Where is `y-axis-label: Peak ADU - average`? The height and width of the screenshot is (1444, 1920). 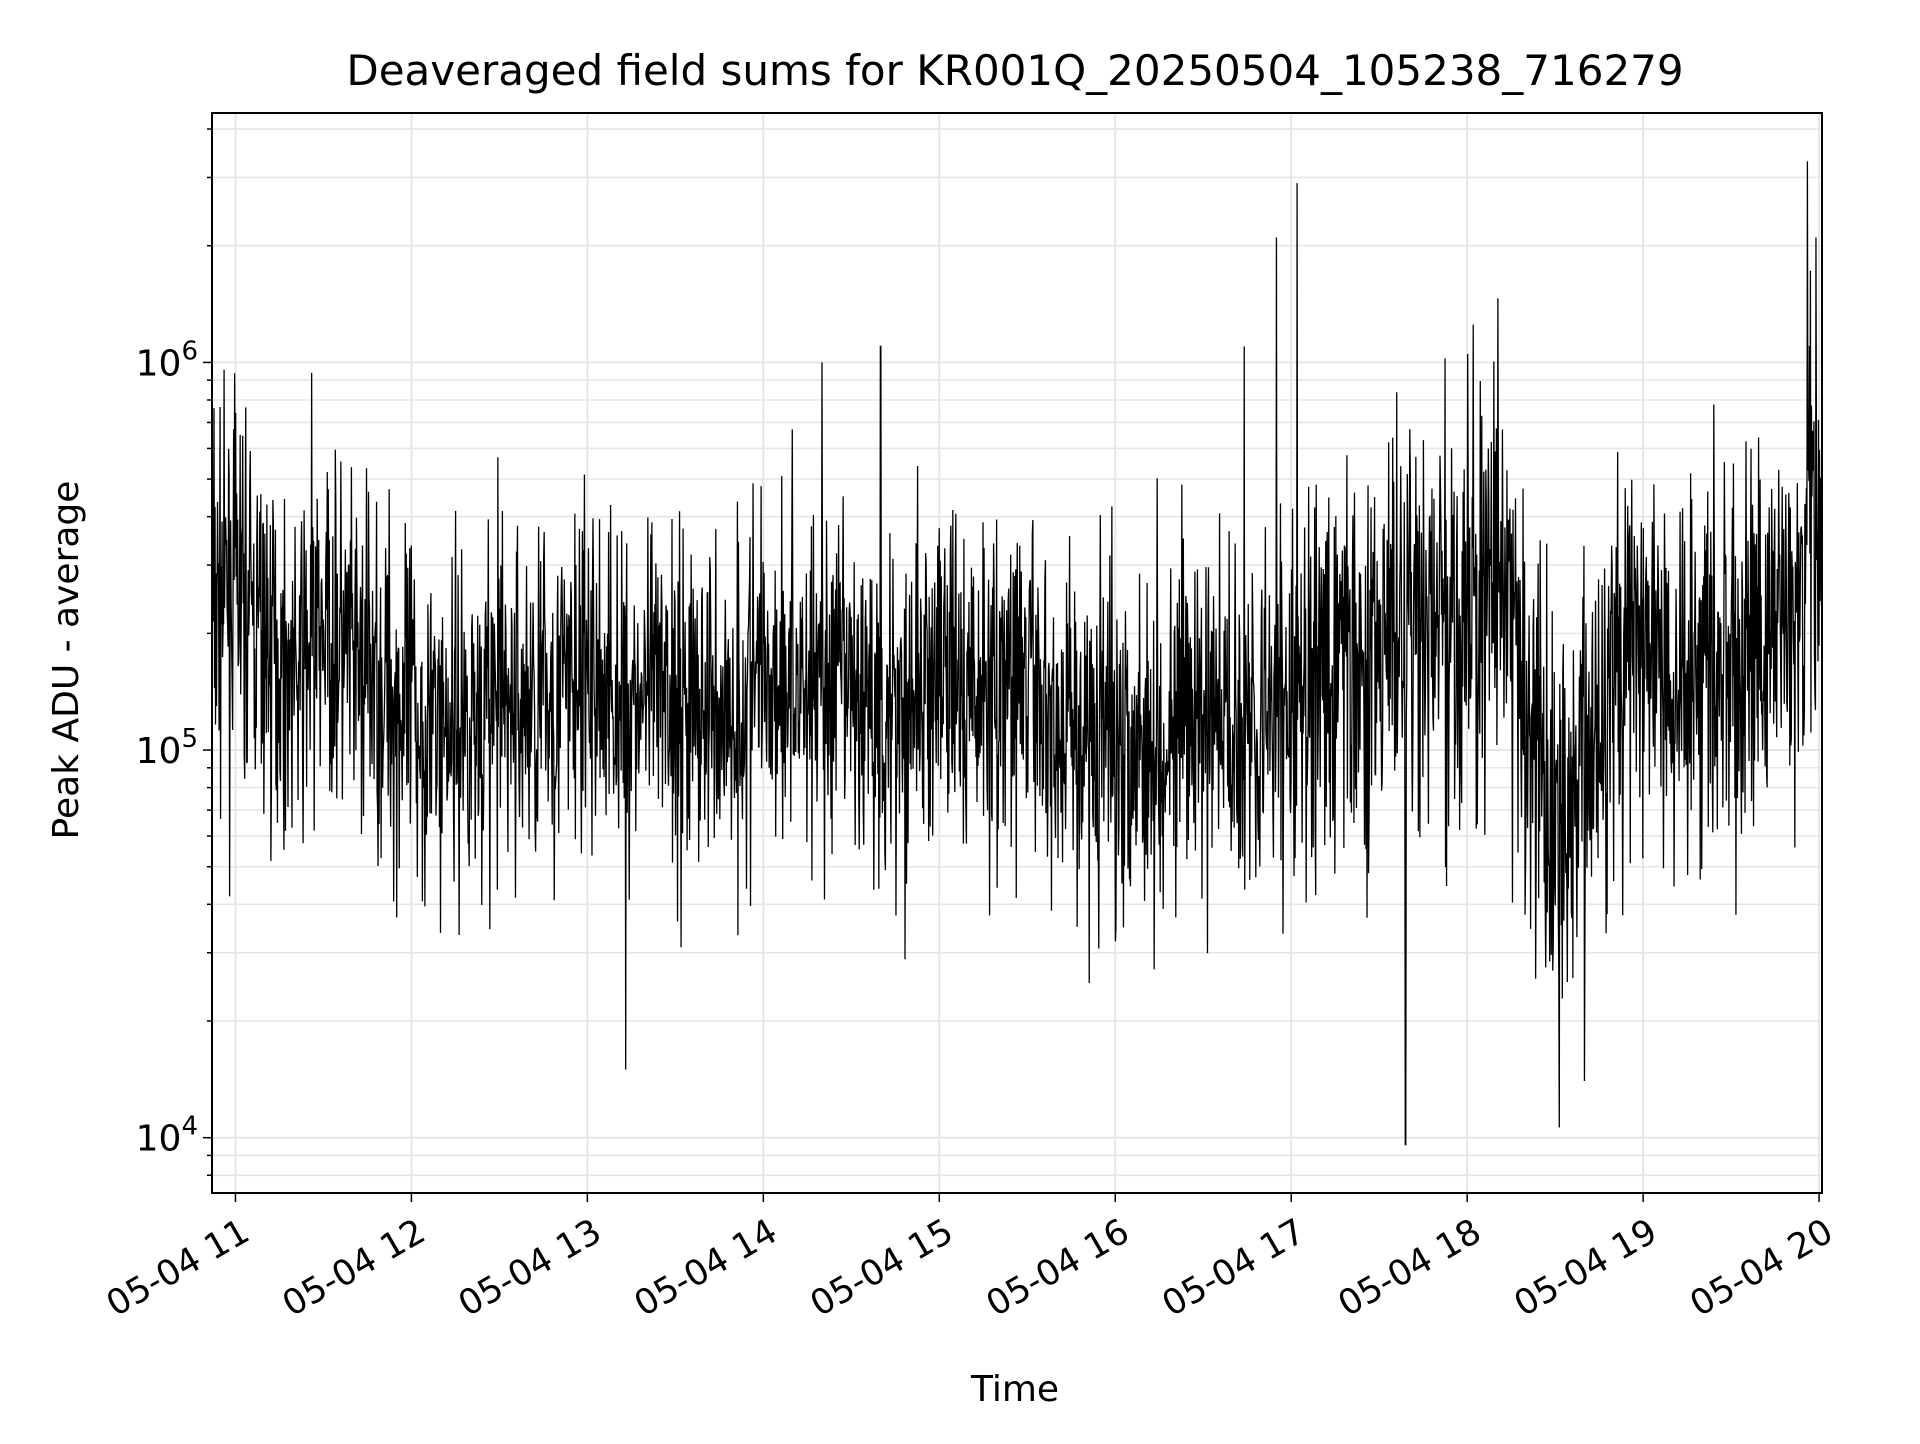 y-axis-label: Peak ADU - average is located at coordinates (66, 660).